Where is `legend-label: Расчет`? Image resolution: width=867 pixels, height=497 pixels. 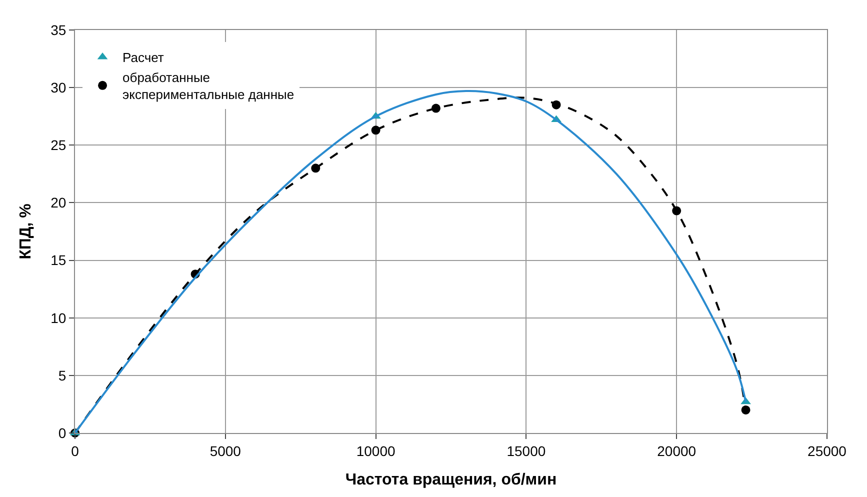
legend-label: Расчет is located at coordinates (143, 58).